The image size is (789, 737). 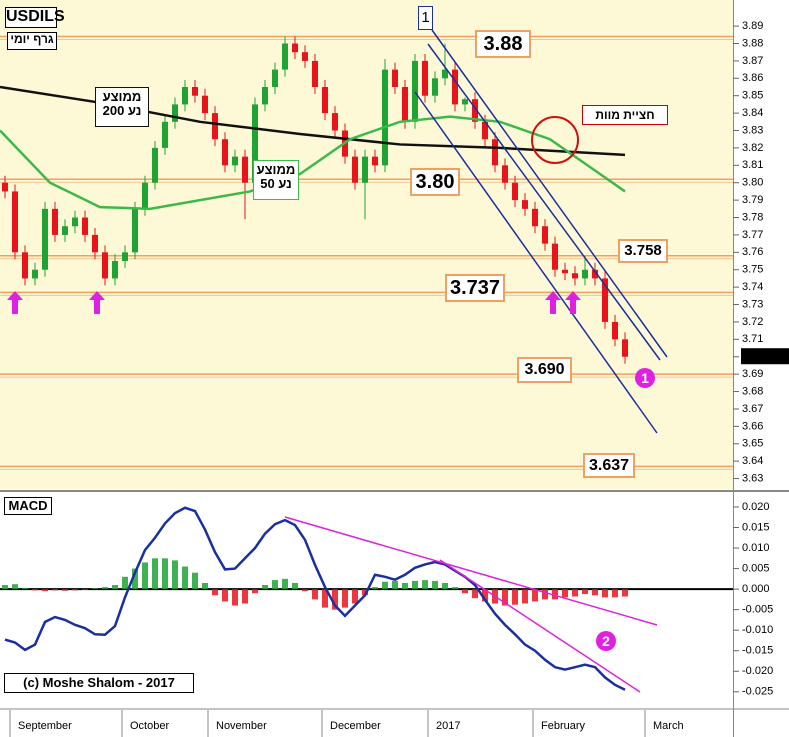 What do you see at coordinates (645, 378) in the screenshot?
I see `annotation-marker: 1` at bounding box center [645, 378].